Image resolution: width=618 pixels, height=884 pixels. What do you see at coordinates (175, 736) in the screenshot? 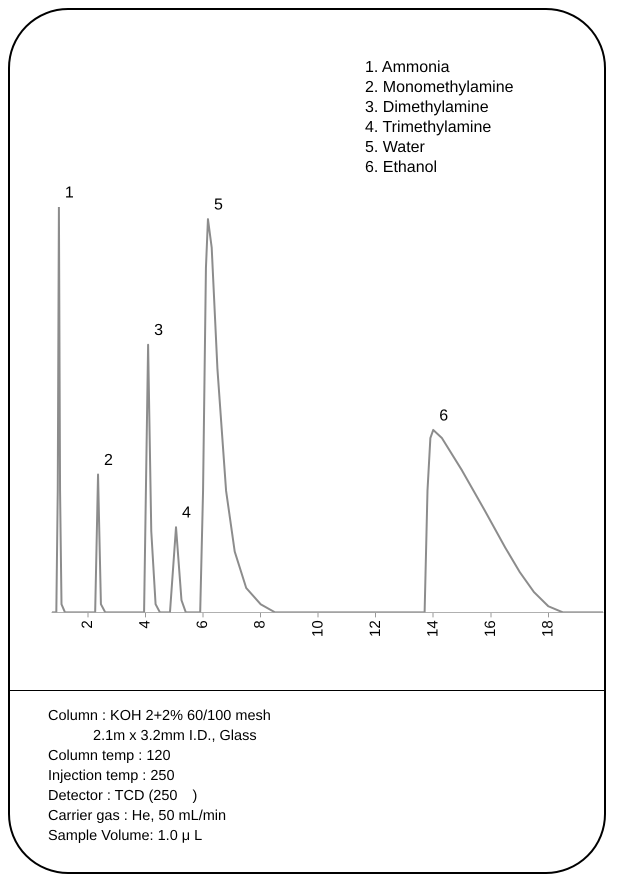
I see `text: 2.1m x 3.2mm I.D., Glass` at bounding box center [175, 736].